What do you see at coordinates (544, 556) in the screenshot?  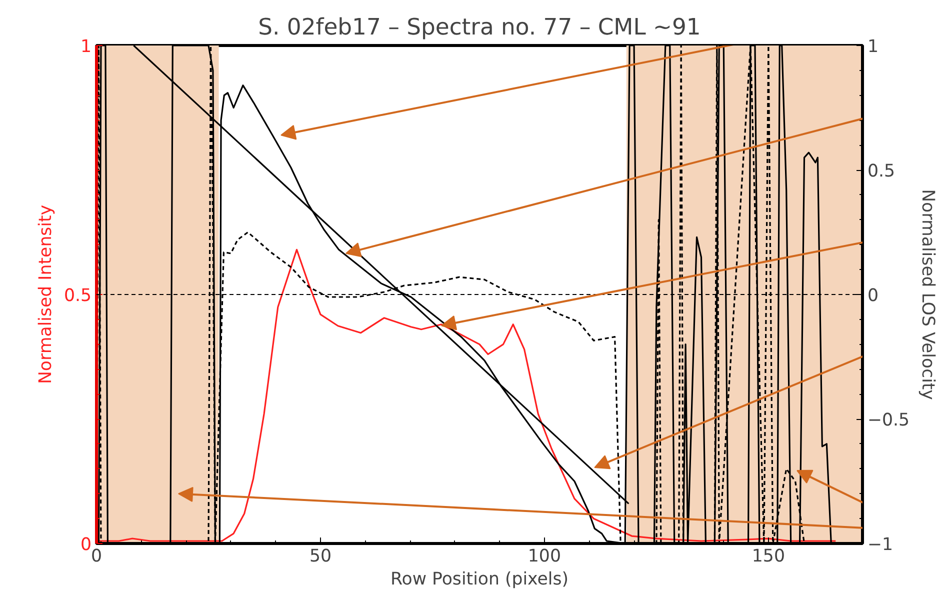 I see `x-tick-label: 100` at bounding box center [544, 556].